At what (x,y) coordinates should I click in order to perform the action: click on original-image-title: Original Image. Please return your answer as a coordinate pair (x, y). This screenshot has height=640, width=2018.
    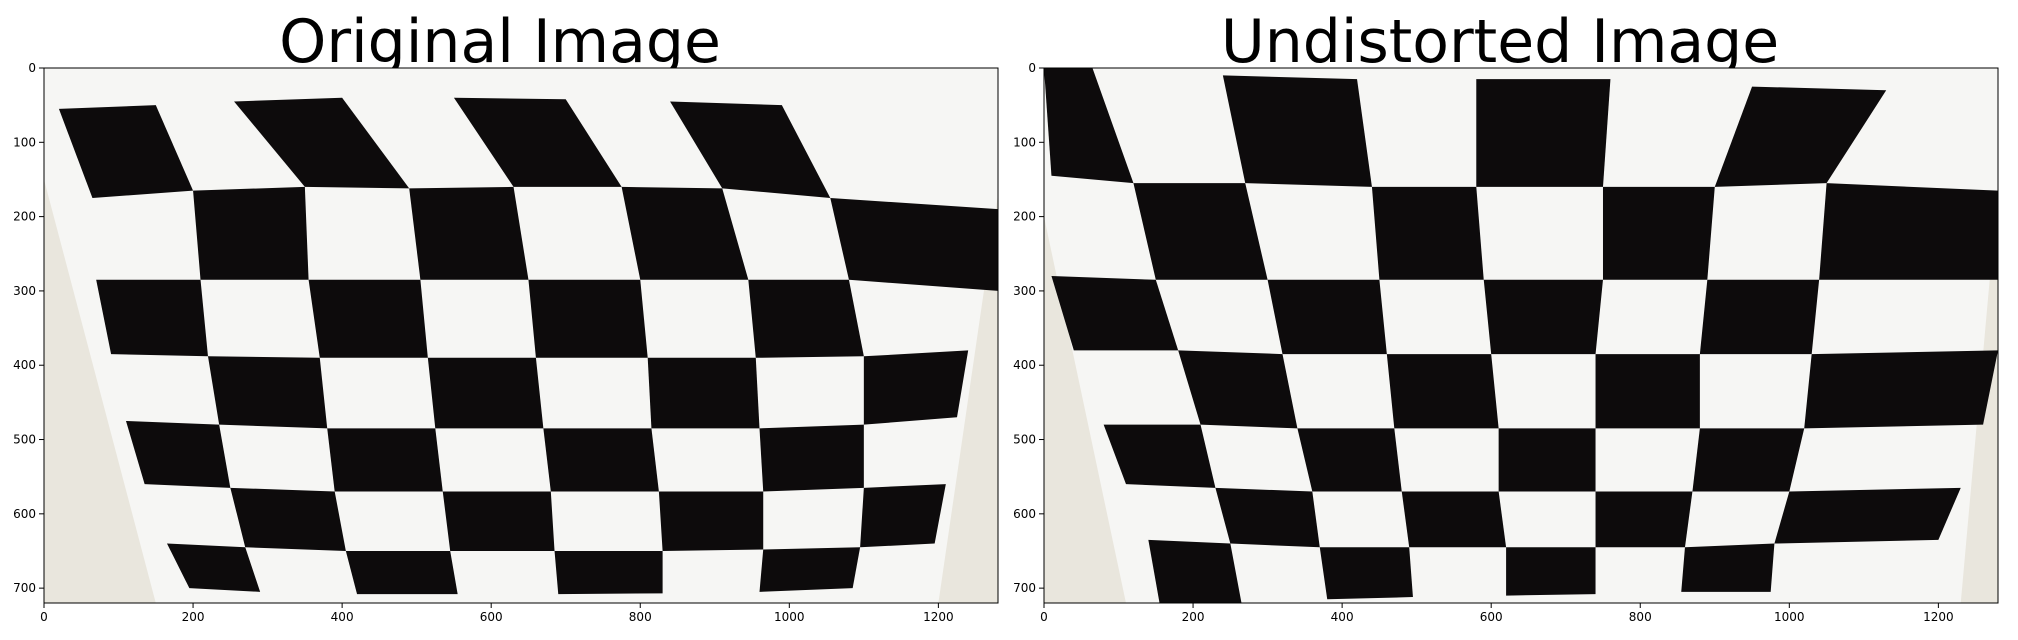
    Looking at the image, I should click on (500, 42).